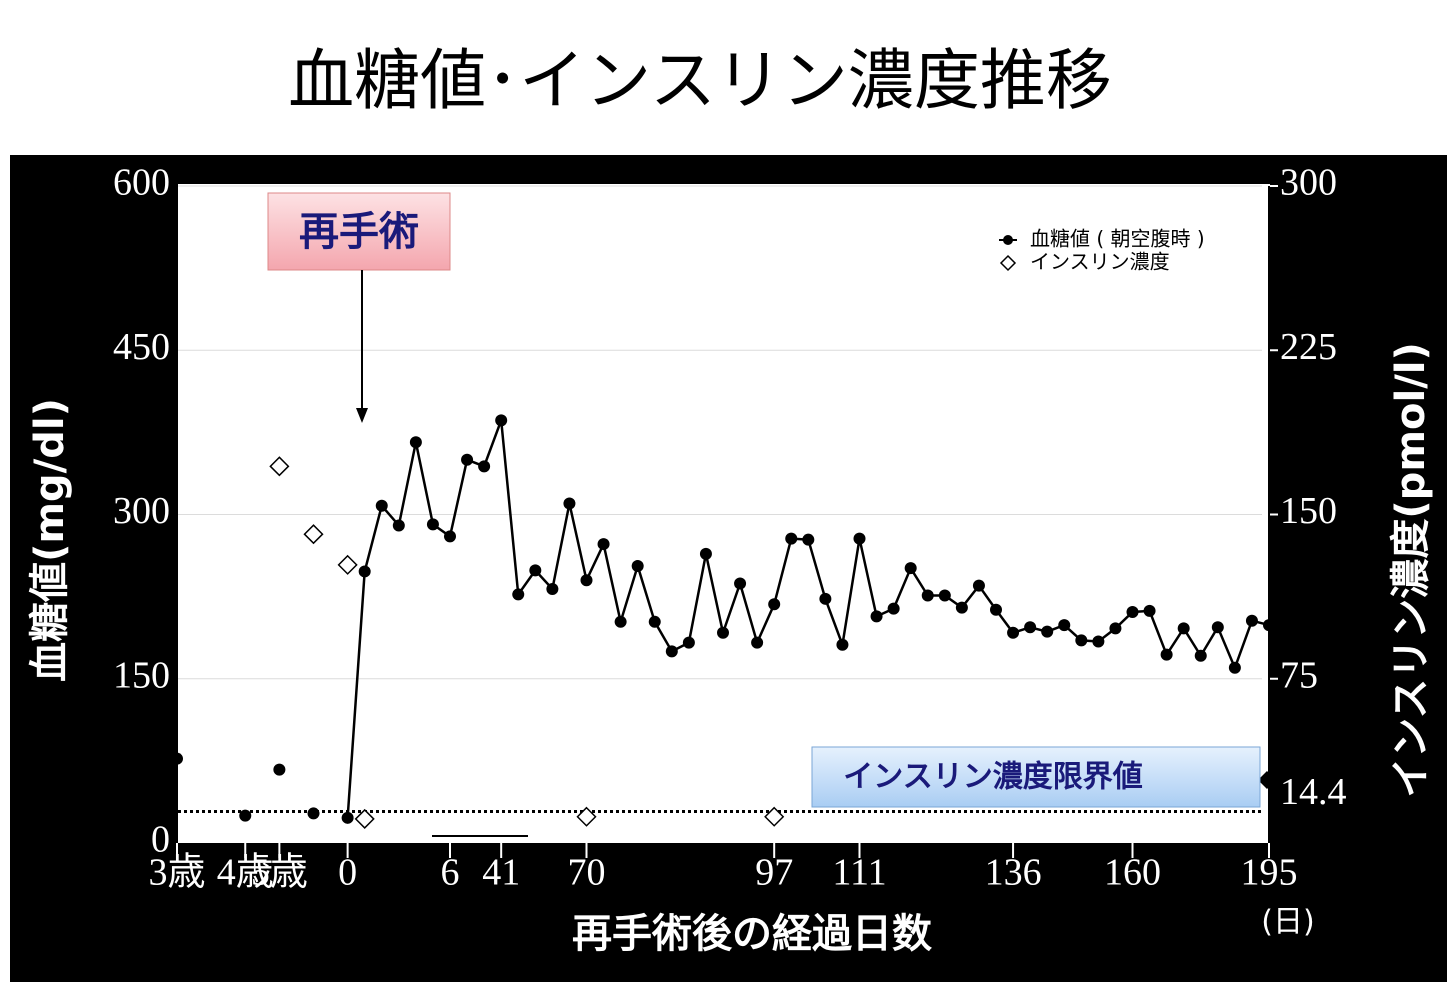 The width and height of the screenshot is (1447, 982). I want to click on chart-title: 血糖値･インスリン濃度推移, so click(700, 80).